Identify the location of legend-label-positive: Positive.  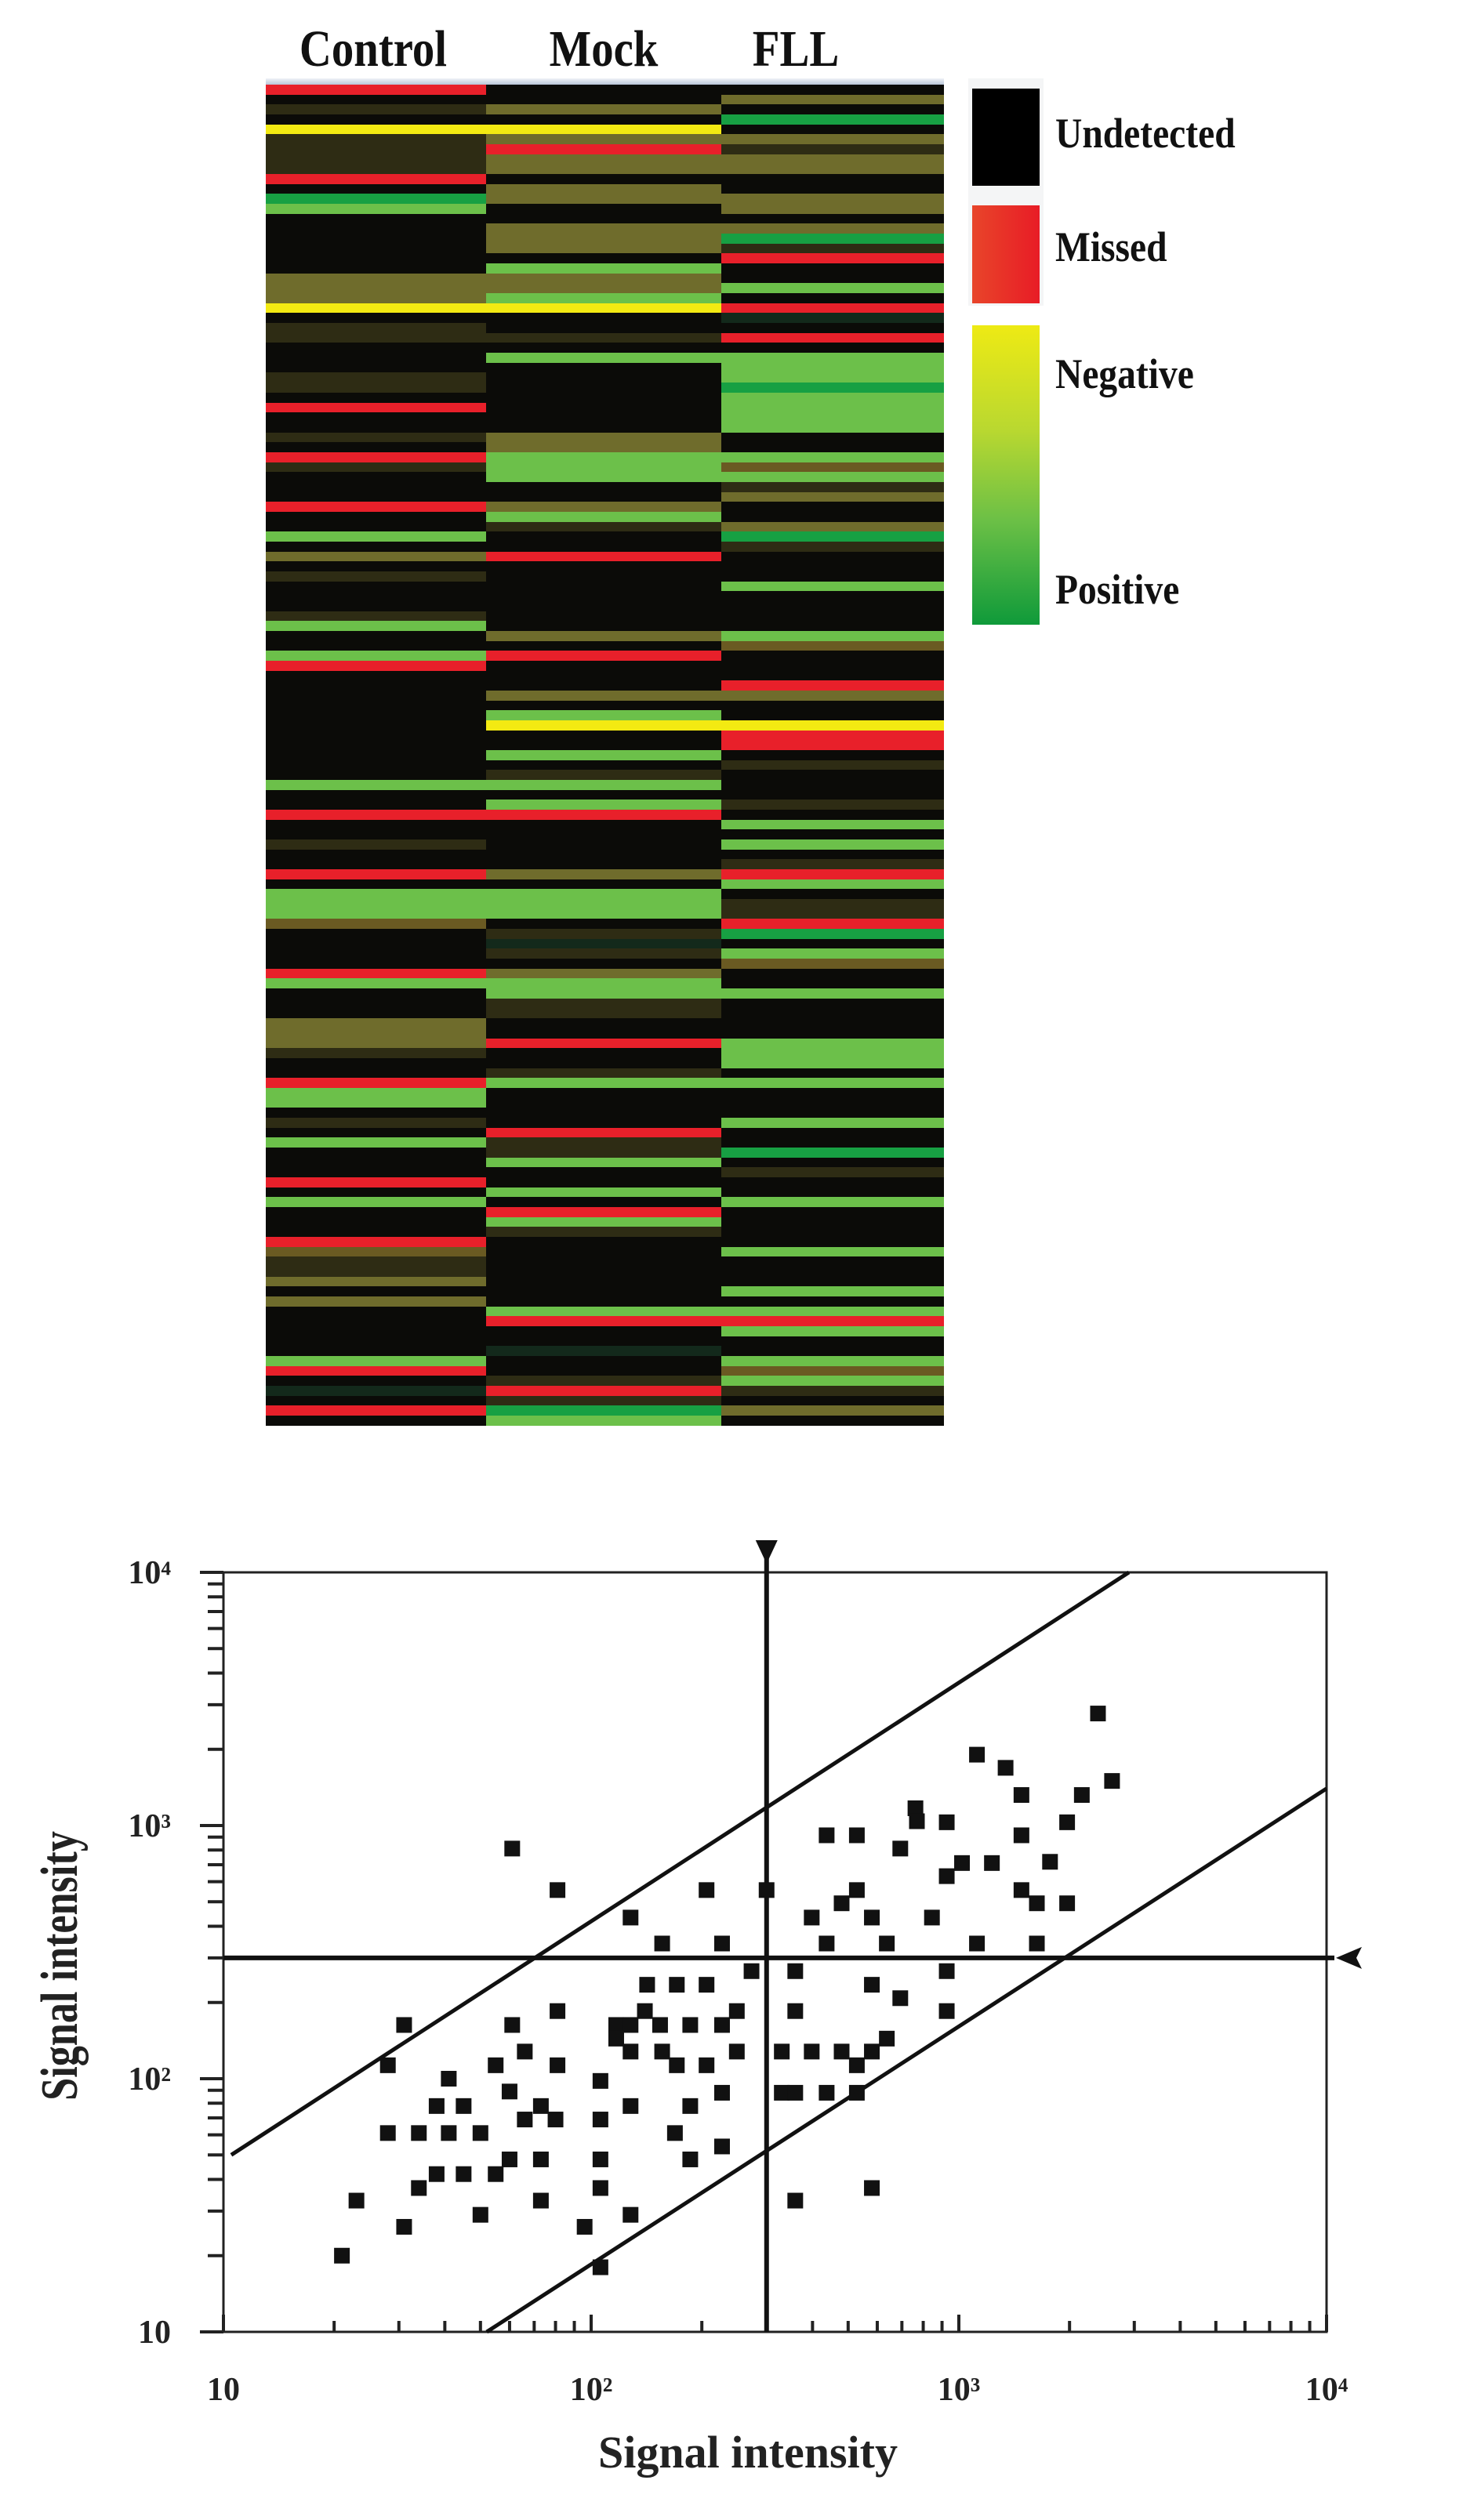
(1118, 589).